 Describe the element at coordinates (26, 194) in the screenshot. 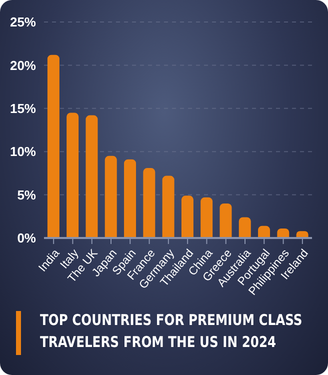

I see `y-tick-label: 5%` at that location.